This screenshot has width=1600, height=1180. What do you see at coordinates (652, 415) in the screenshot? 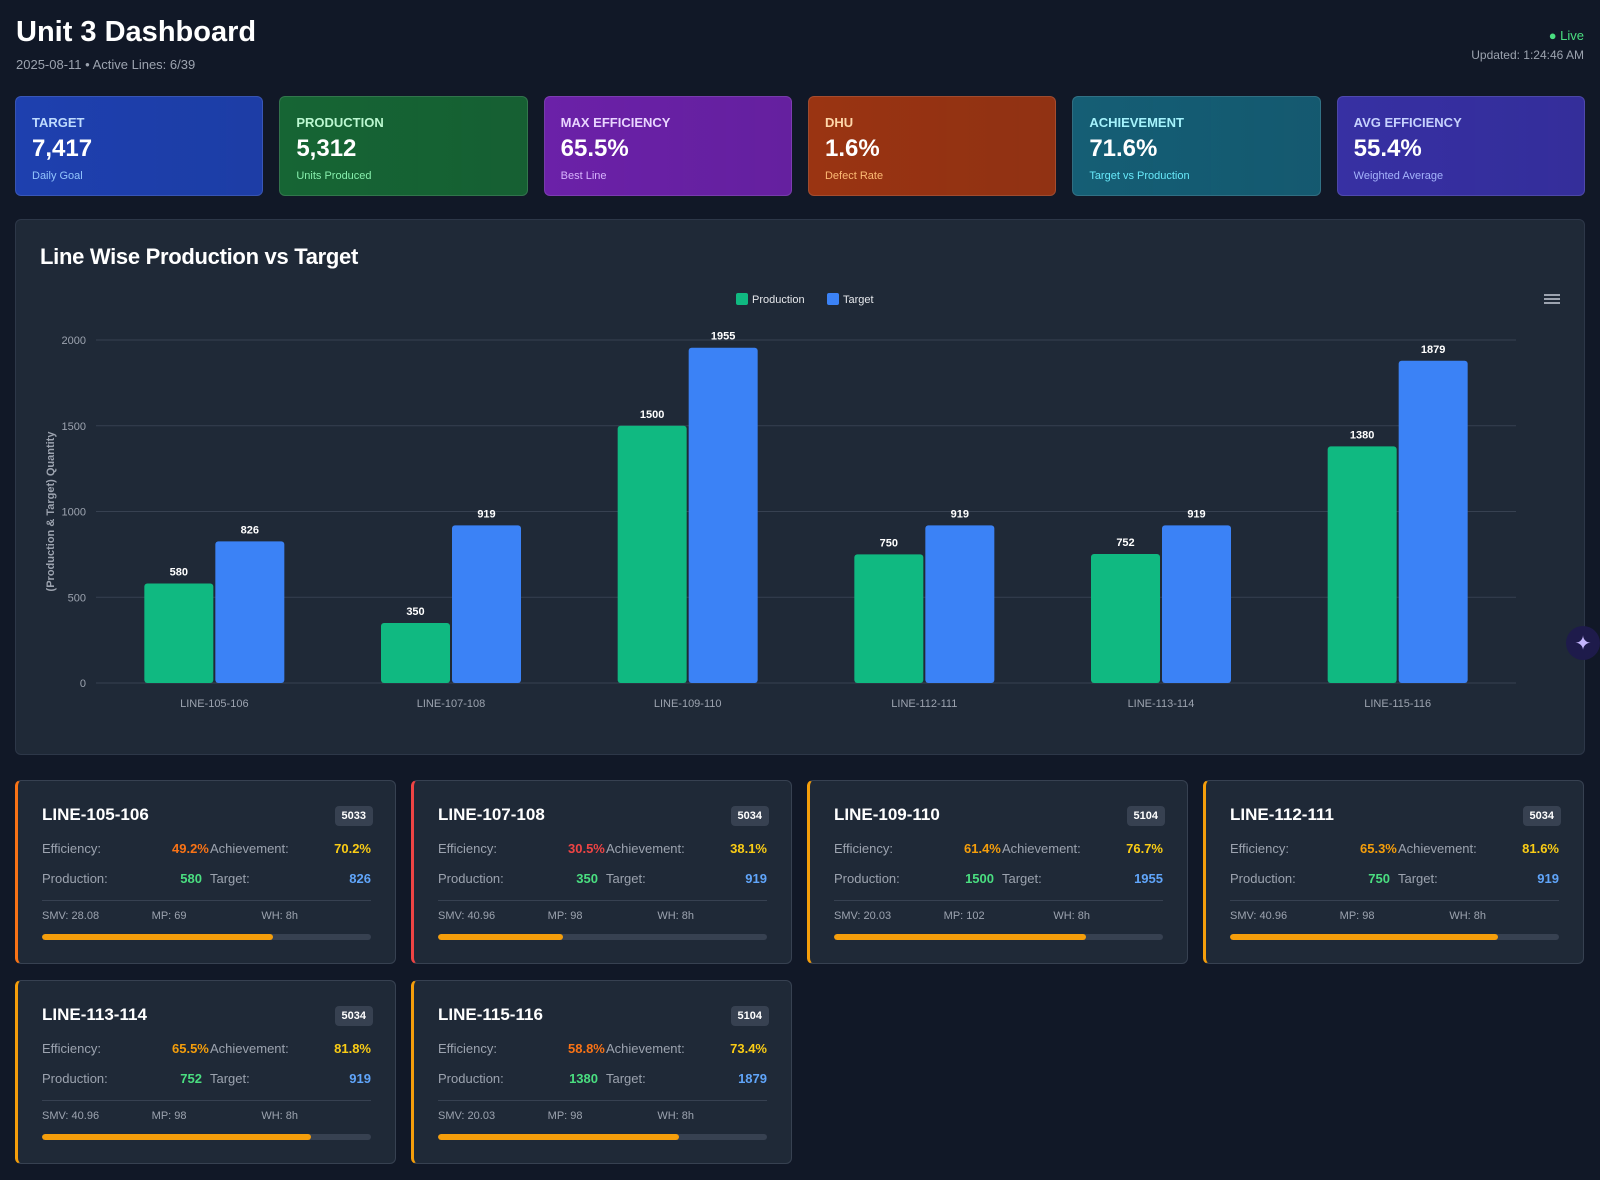
I see `data-label: 1500` at bounding box center [652, 415].